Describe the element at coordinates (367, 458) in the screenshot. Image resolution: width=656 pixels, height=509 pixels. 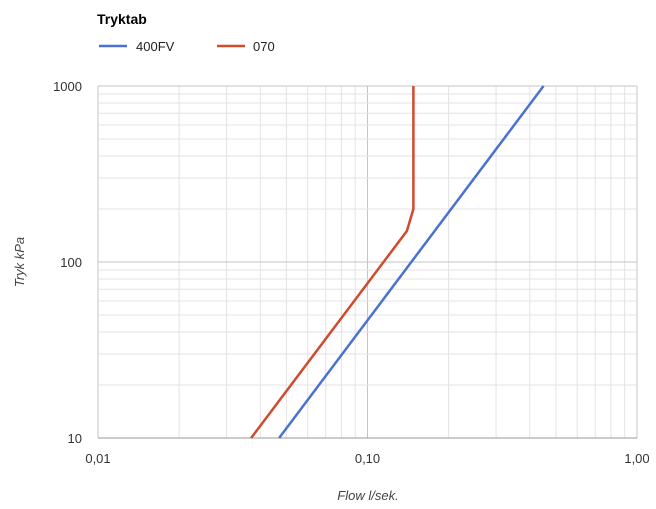
I see `x-tick-label: 0,10` at that location.